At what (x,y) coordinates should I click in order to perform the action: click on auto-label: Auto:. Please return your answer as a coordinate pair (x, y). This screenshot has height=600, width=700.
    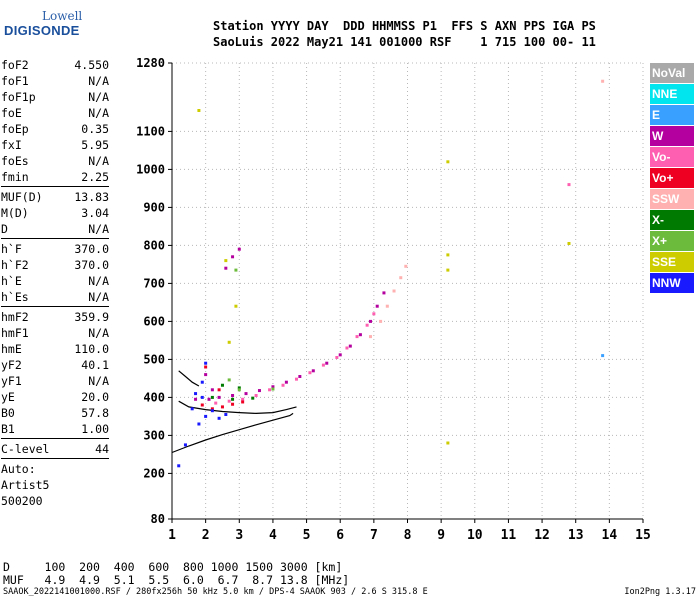
    Looking at the image, I should click on (18, 469).